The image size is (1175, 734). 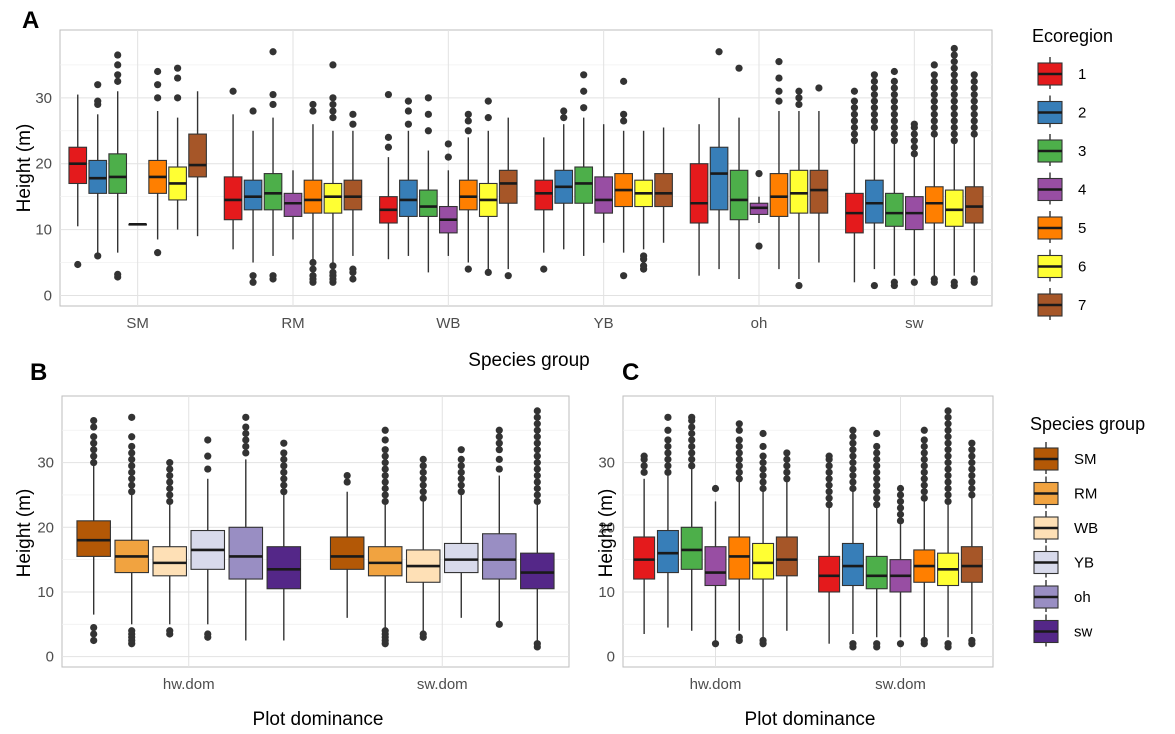 What do you see at coordinates (537, 529) in the screenshot?
I see `box-sw.dom-sw` at bounding box center [537, 529].